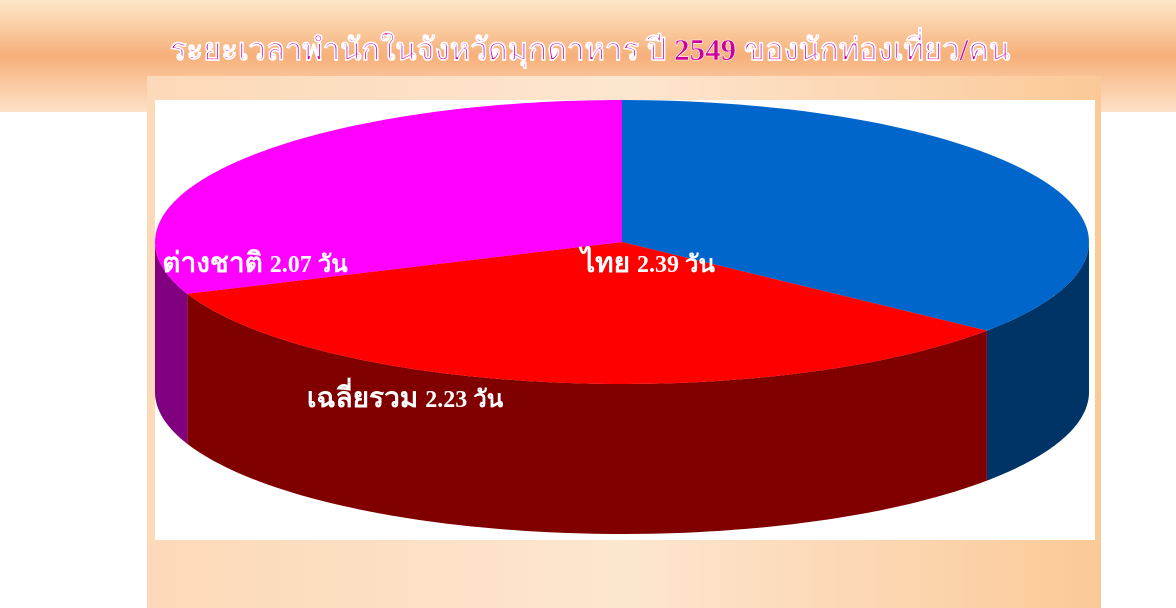 The width and height of the screenshot is (1176, 608). What do you see at coordinates (464, 400) in the screenshot?
I see `value-label: 2.23 วัน` at bounding box center [464, 400].